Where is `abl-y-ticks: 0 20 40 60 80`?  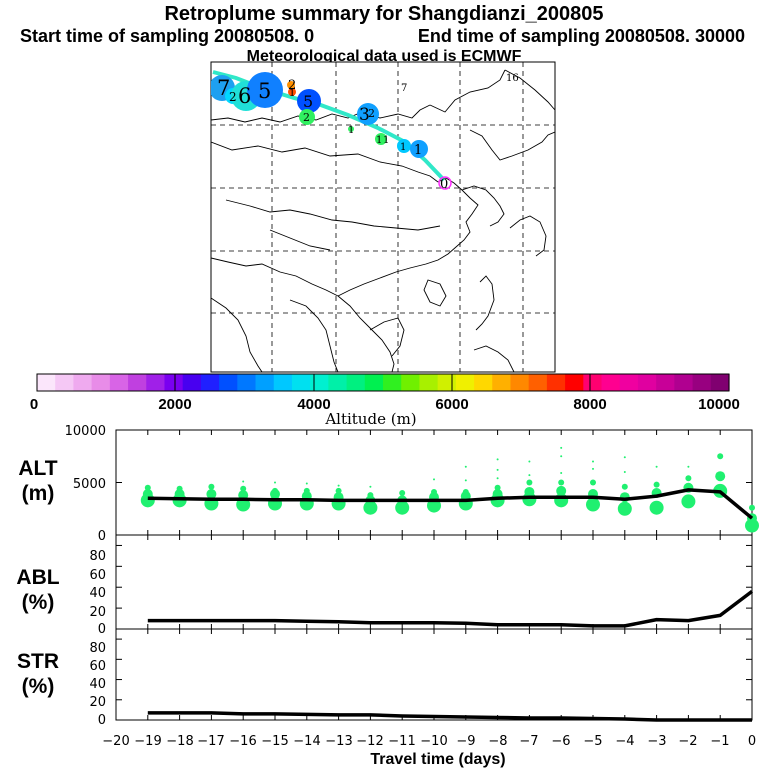 abl-y-ticks: 0 20 40 60 80 is located at coordinates (97, 593).